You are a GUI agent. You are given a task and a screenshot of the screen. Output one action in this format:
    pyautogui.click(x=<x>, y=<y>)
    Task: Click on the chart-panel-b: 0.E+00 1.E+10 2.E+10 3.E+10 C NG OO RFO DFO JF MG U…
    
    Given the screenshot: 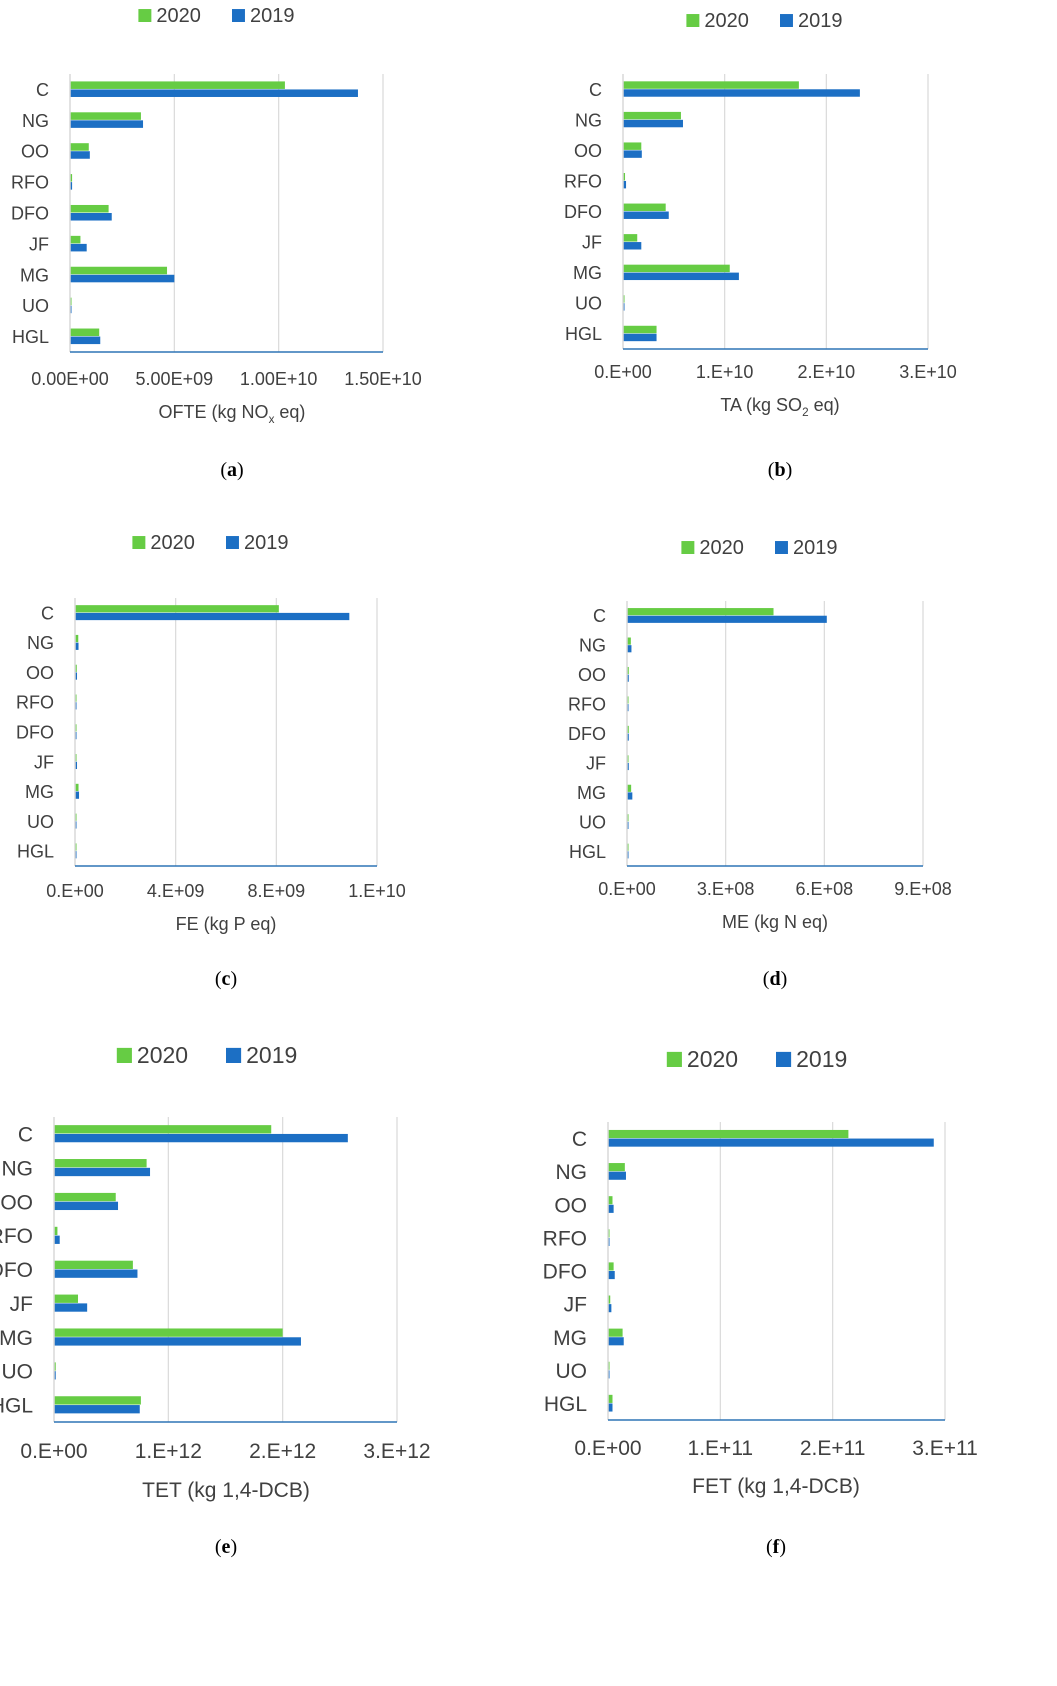 What is the action you would take?
    pyautogui.click(x=760, y=245)
    